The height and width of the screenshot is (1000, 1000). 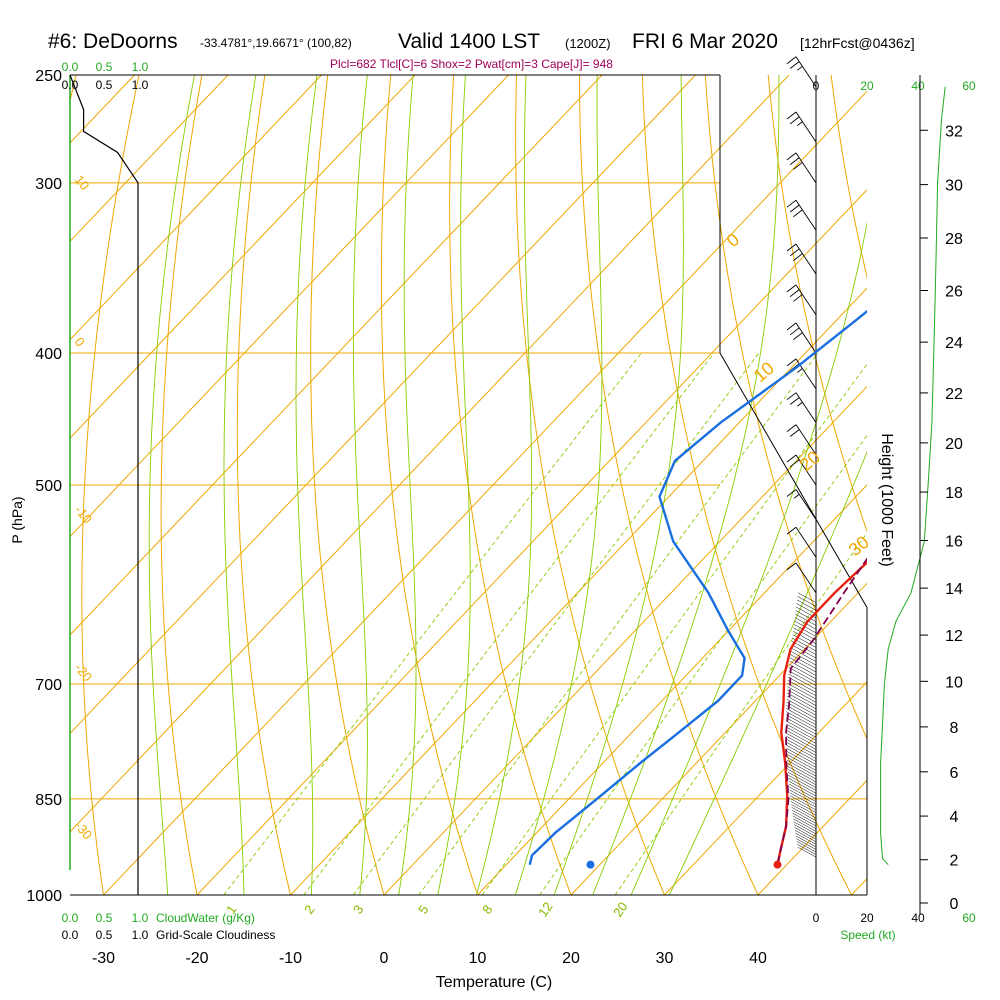 What do you see at coordinates (816, 86) in the screenshot?
I see `speed-scale-label: 0` at bounding box center [816, 86].